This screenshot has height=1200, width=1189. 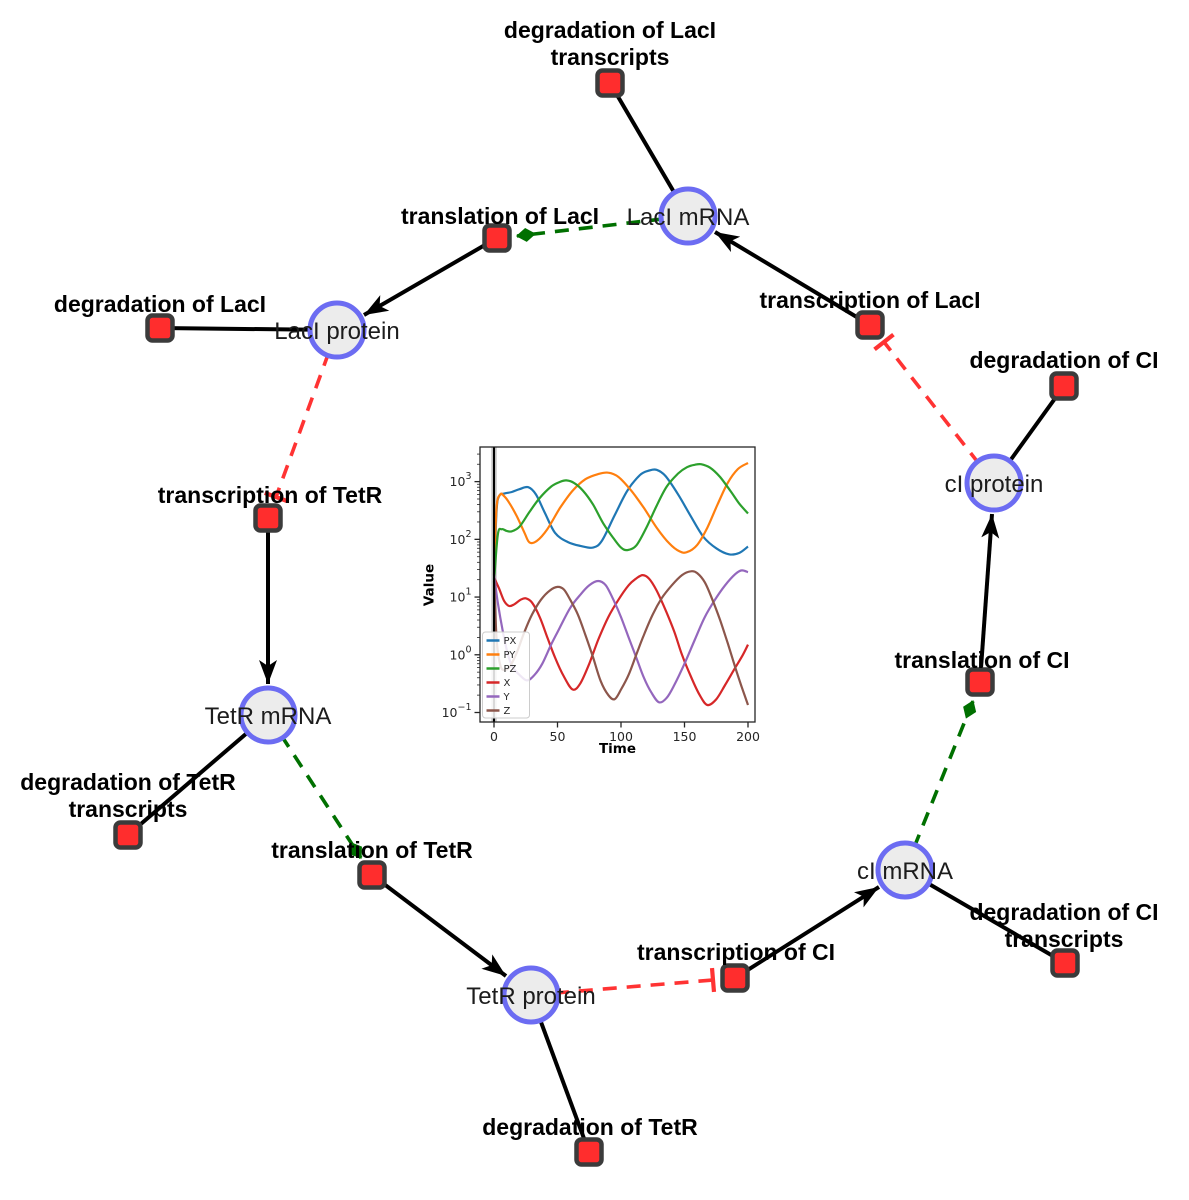 I want to click on legend-entry: Z, so click(x=498, y=711).